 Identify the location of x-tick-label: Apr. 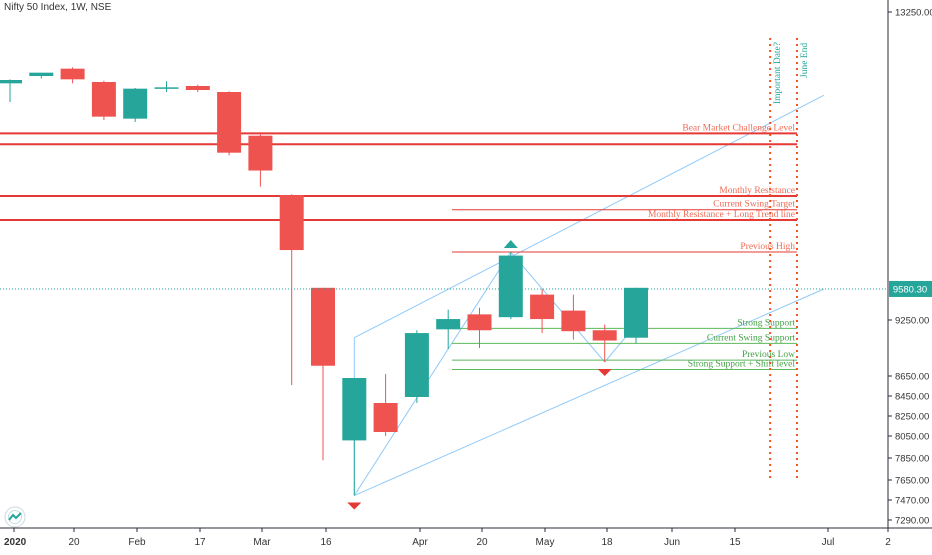
(420, 542).